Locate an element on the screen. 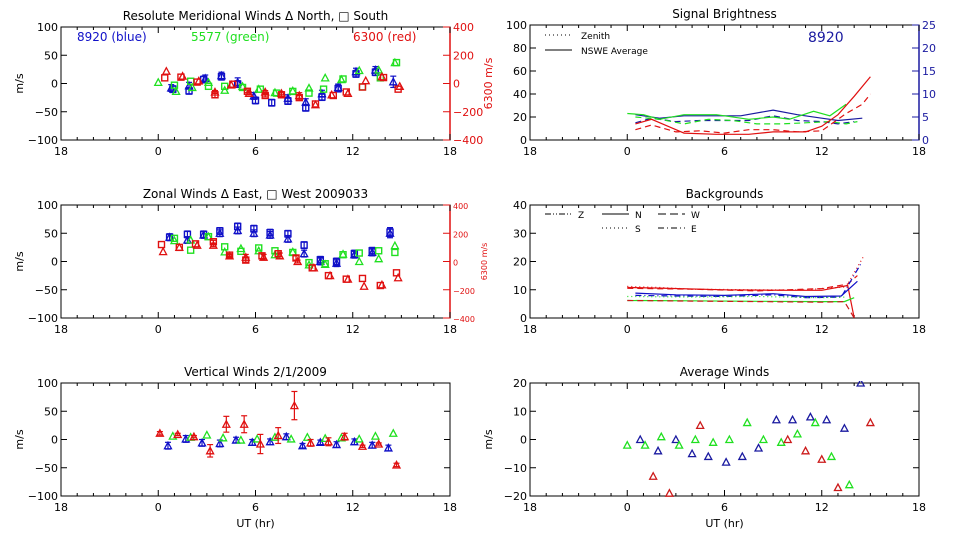 The height and width of the screenshot is (540, 960). right-y-tick-label: 400 is located at coordinates (463, 27).